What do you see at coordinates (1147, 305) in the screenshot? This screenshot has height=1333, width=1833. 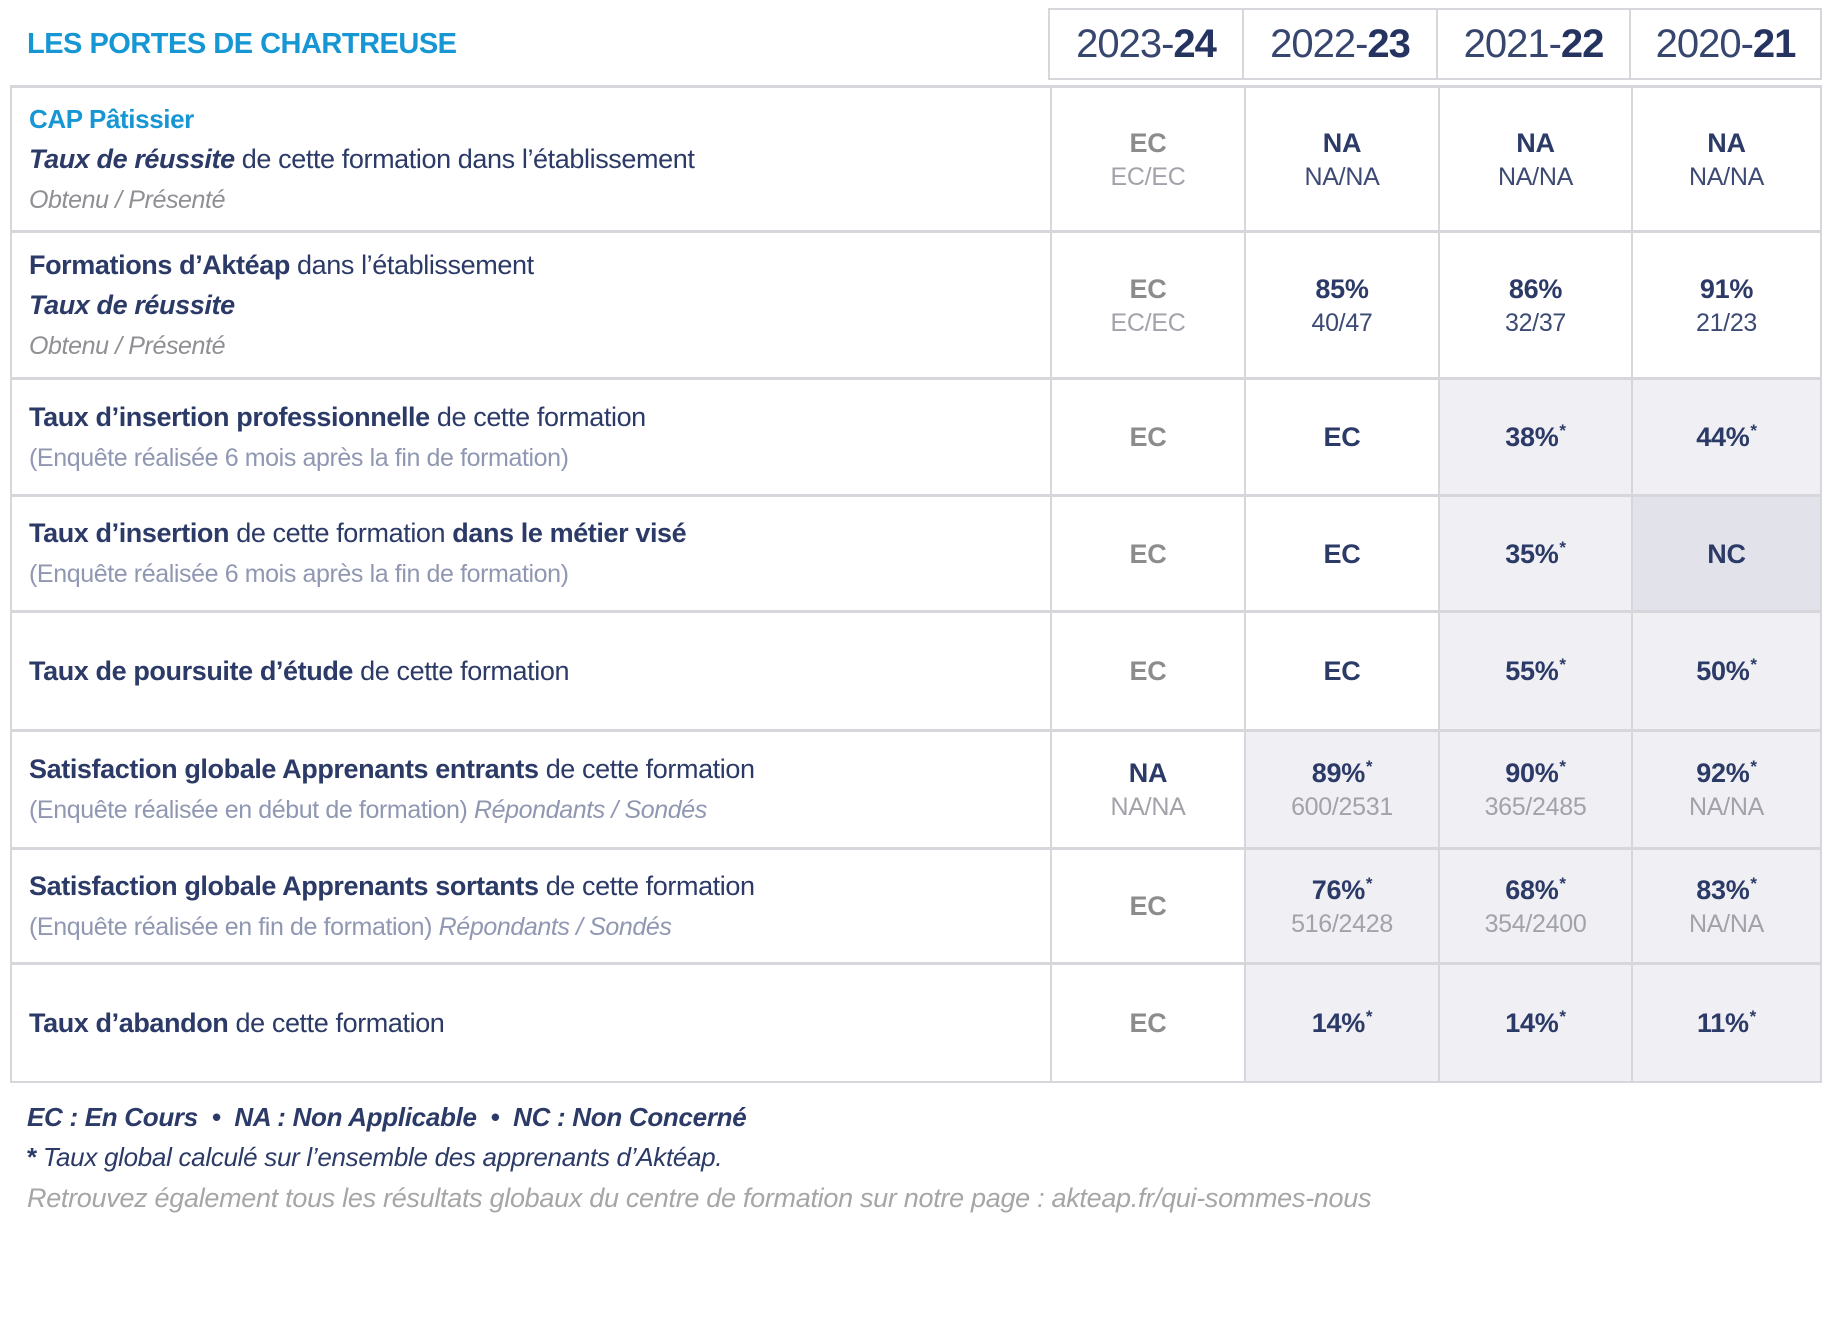 I see `value-cell: EC EC/EC` at bounding box center [1147, 305].